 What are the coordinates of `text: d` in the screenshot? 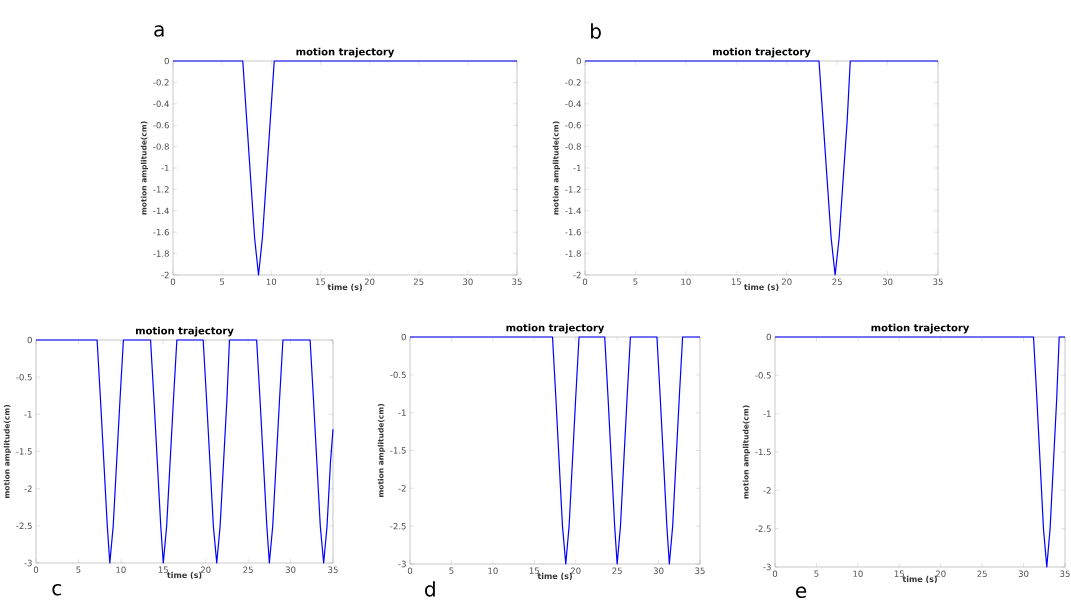 It's located at (430, 589).